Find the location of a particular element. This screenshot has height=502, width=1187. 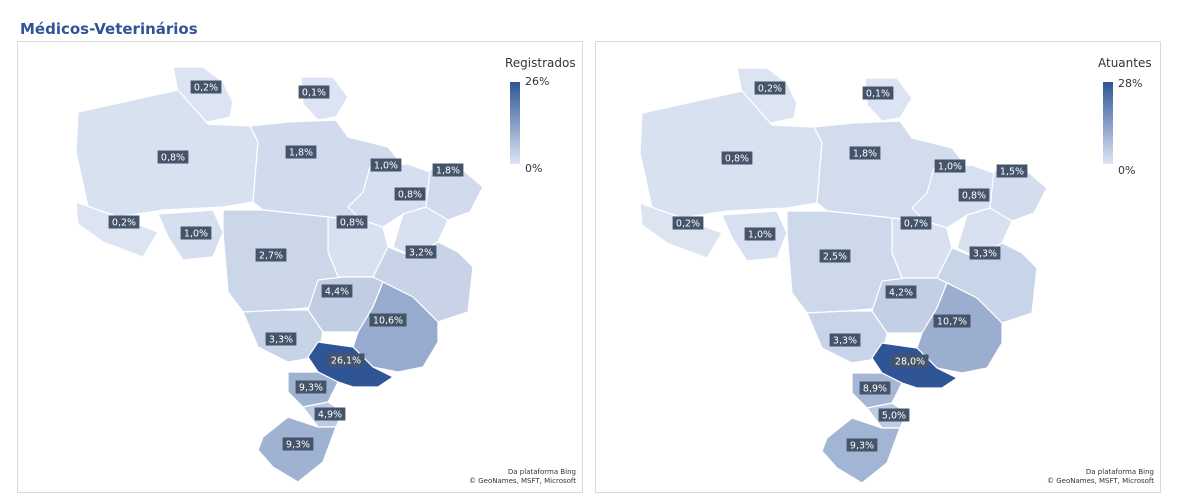

value-label-go: 4,2% is located at coordinates (901, 293).